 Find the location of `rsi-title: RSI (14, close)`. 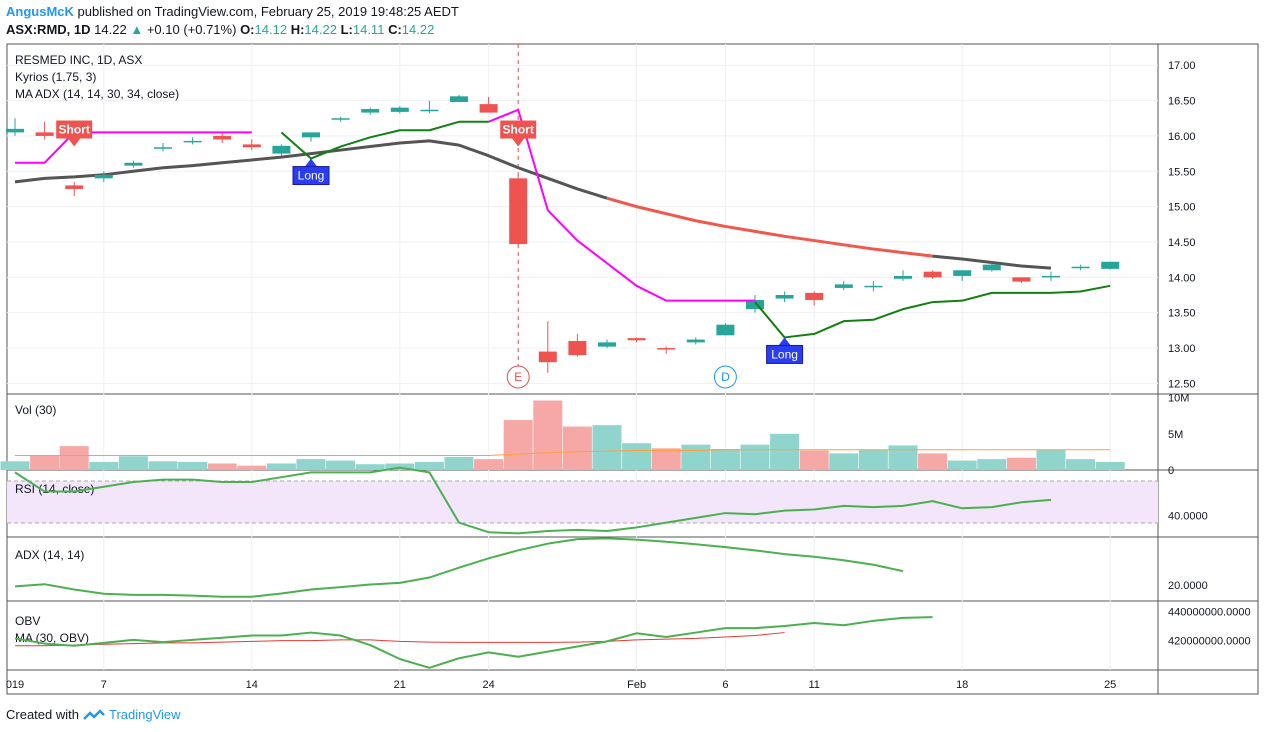

rsi-title: RSI (14, close) is located at coordinates (54, 489).